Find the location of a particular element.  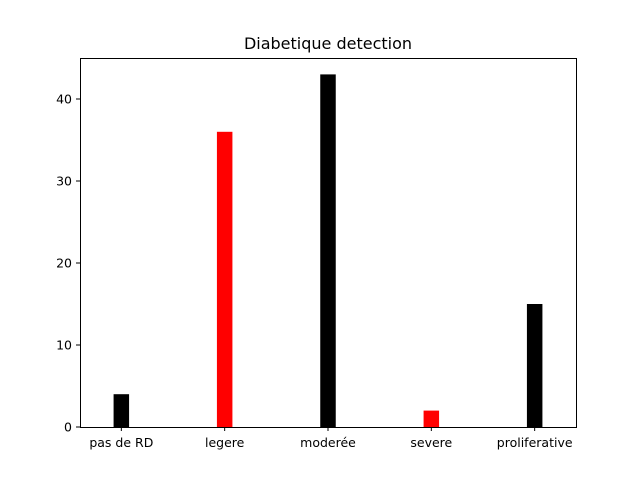

x-tick-label: severe is located at coordinates (431, 442).